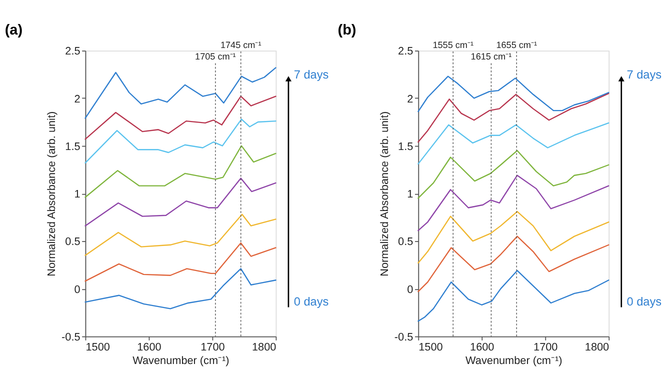  What do you see at coordinates (241, 45) in the screenshot?
I see `ref-line-label: 1745 cm⁻¹` at bounding box center [241, 45].